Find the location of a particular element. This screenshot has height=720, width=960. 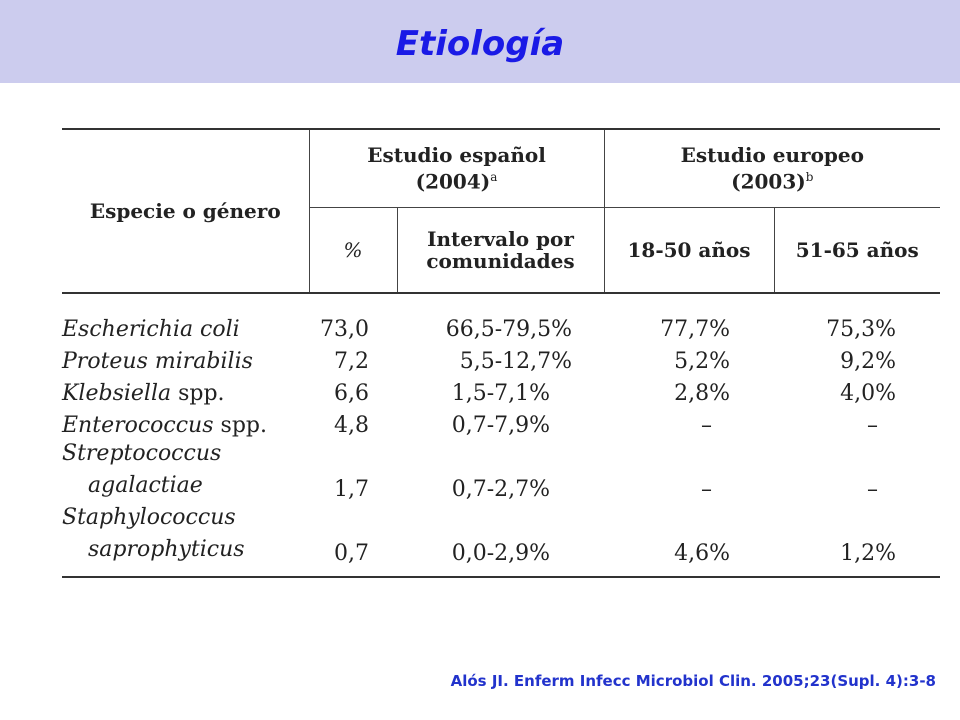

cell-percent: 0,7 is located at coordinates (351, 553).